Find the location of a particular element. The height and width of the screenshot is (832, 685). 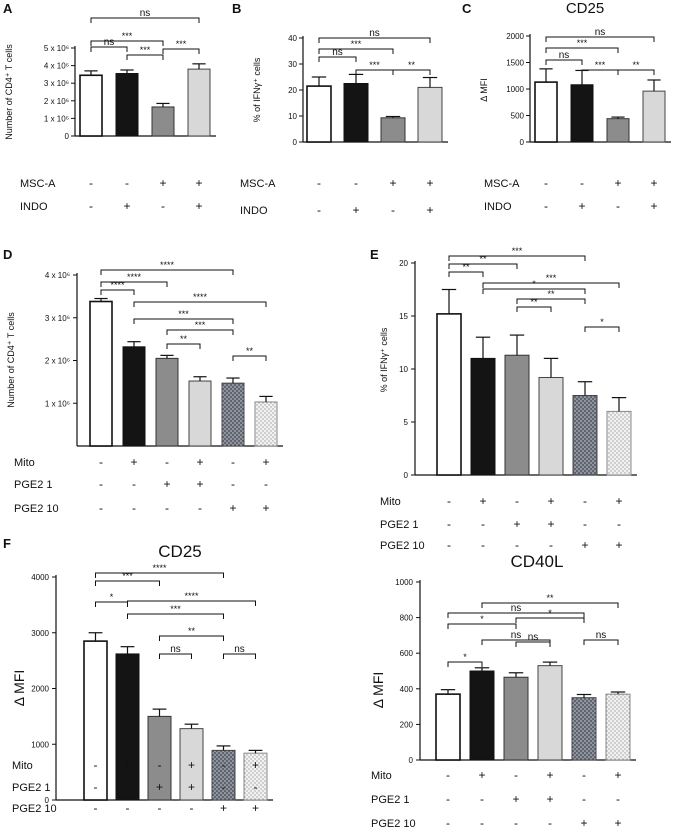

condition-label: INDO is located at coordinates (498, 207).